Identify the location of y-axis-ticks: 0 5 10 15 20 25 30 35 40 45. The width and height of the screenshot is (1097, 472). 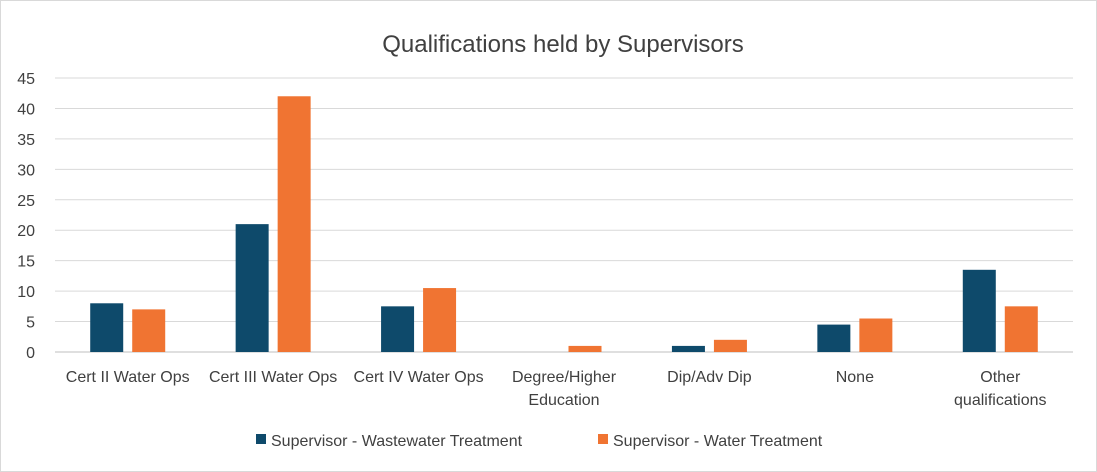
(26, 216).